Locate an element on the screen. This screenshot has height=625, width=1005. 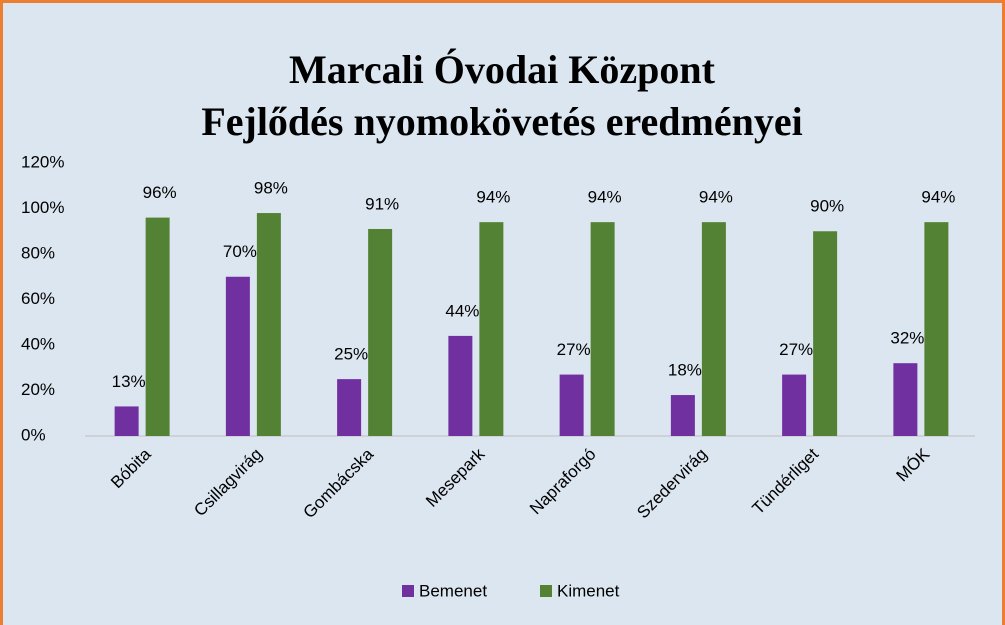
y-tick-label: 40% is located at coordinates (38, 343).